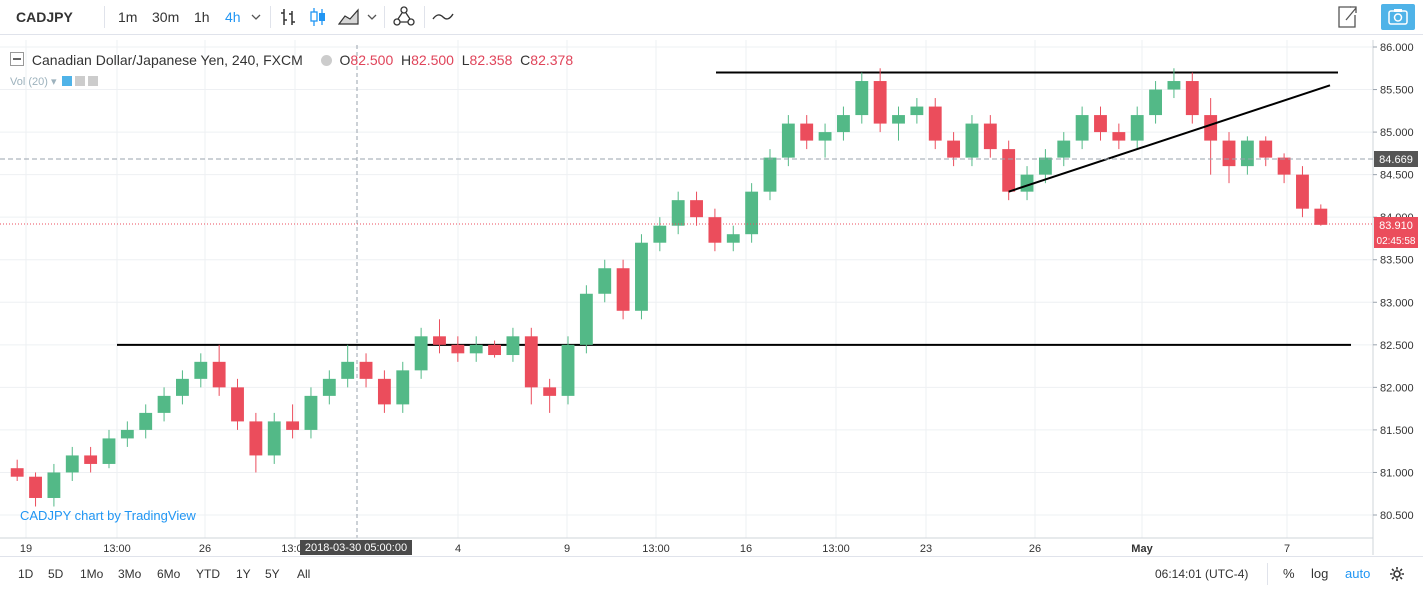 The height and width of the screenshot is (604, 1423). Describe the element at coordinates (17, 59) in the screenshot. I see `legend-collapse-icon` at that location.